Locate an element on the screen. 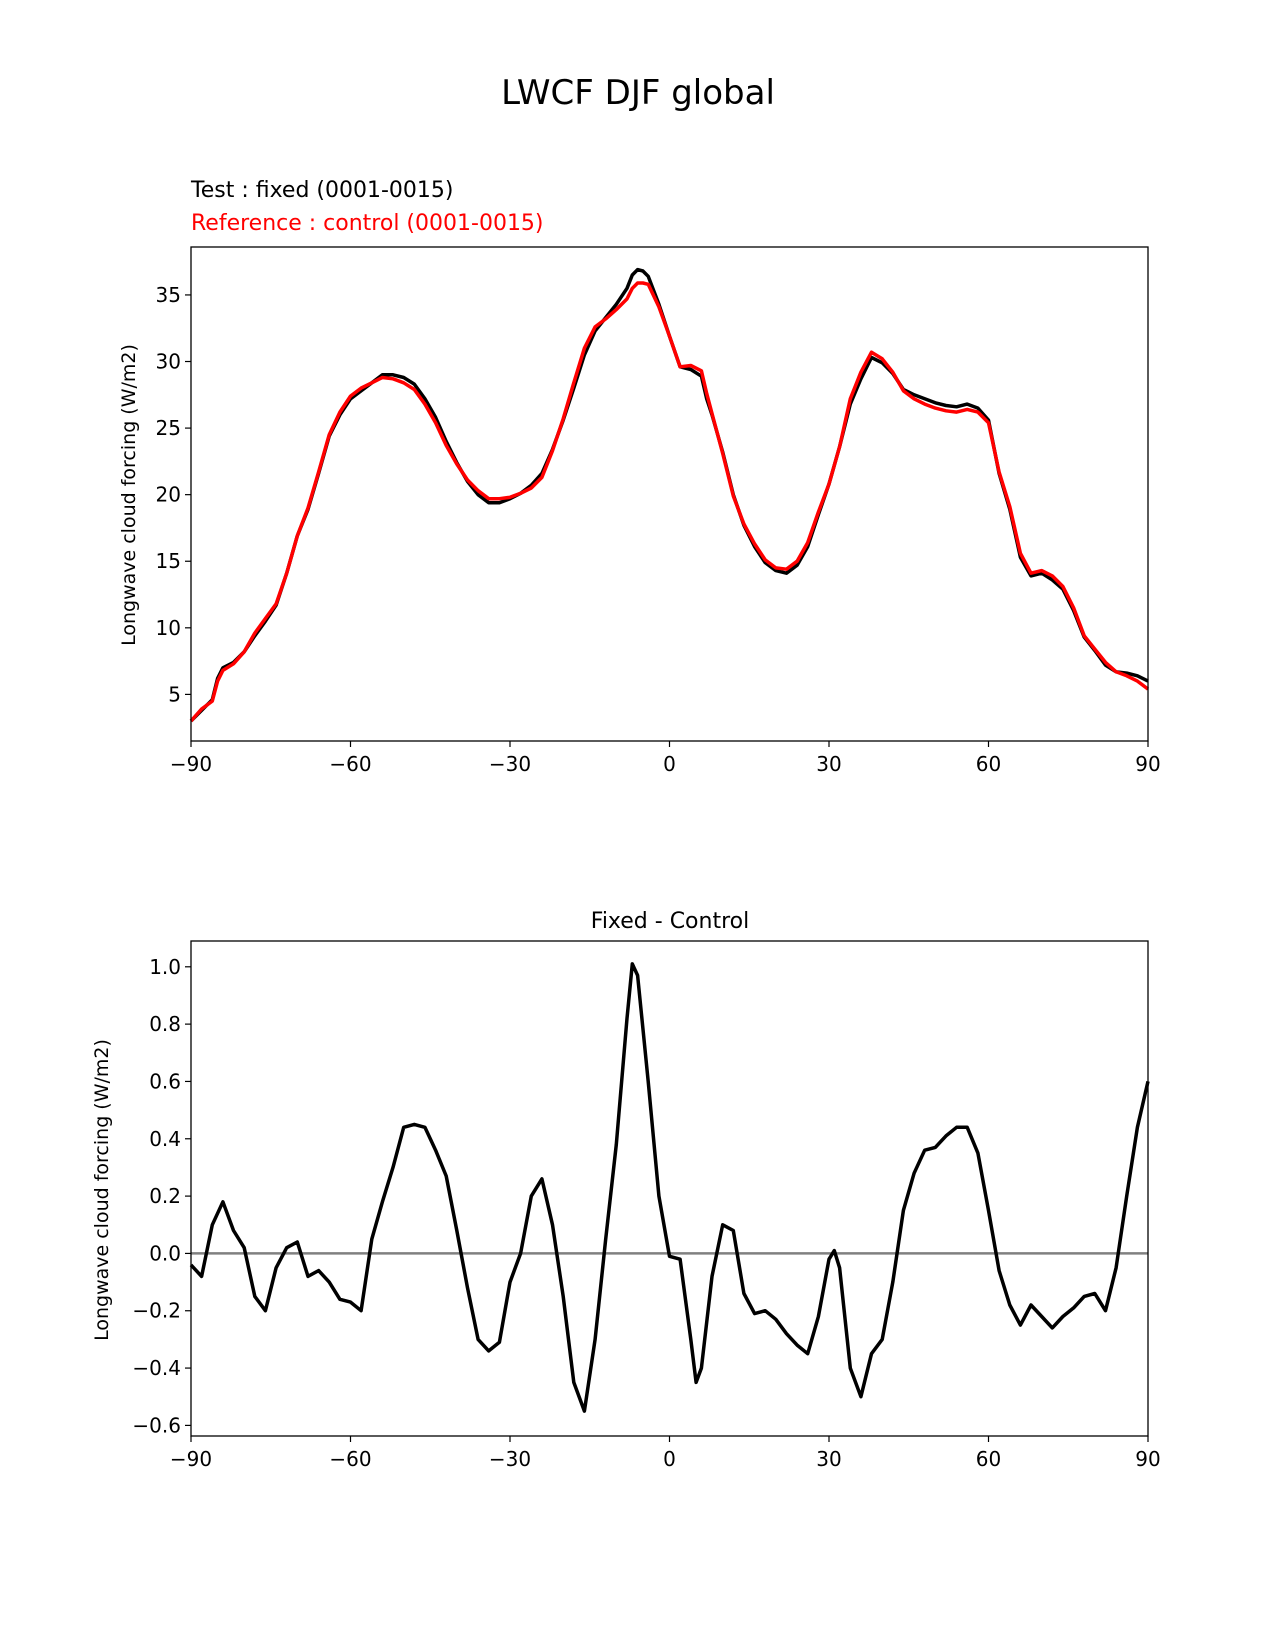 This screenshot has height=1650, width=1275. top-ylabel: Longwave cloud forcing (W/m2) is located at coordinates (129, 495).